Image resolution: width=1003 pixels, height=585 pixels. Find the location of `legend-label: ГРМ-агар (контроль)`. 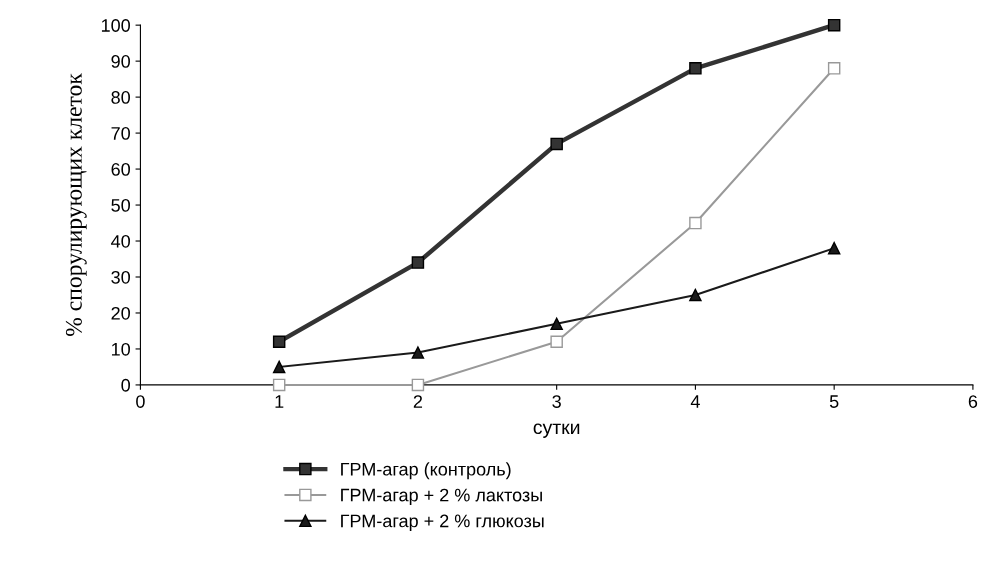

legend-label: ГРМ-агар (контроль) is located at coordinates (426, 471).